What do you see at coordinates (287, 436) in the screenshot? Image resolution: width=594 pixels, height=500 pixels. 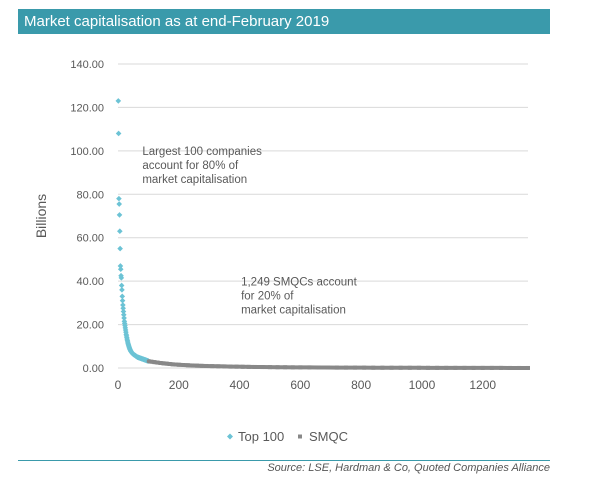 I see `legend: Top 100 SMQC` at bounding box center [287, 436].